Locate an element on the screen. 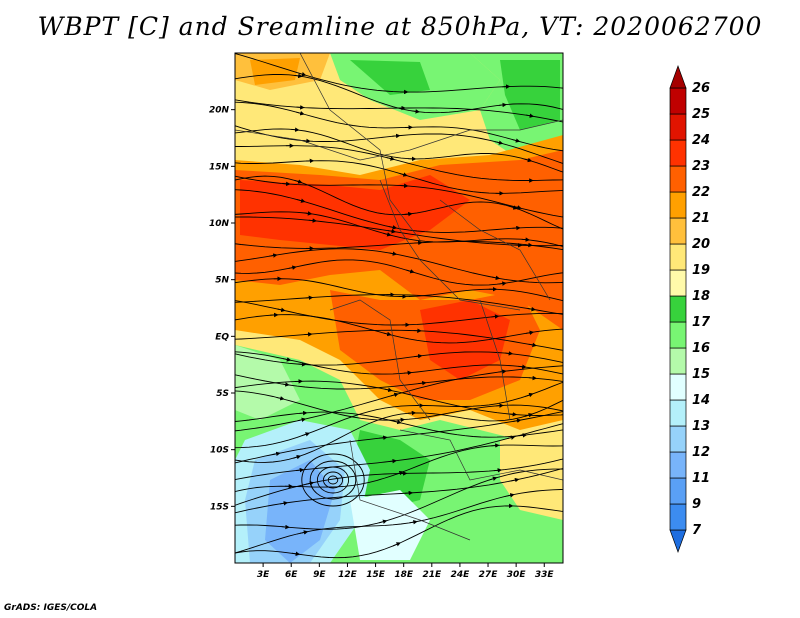  lat-tick-label: 15N is located at coordinates (219, 167).